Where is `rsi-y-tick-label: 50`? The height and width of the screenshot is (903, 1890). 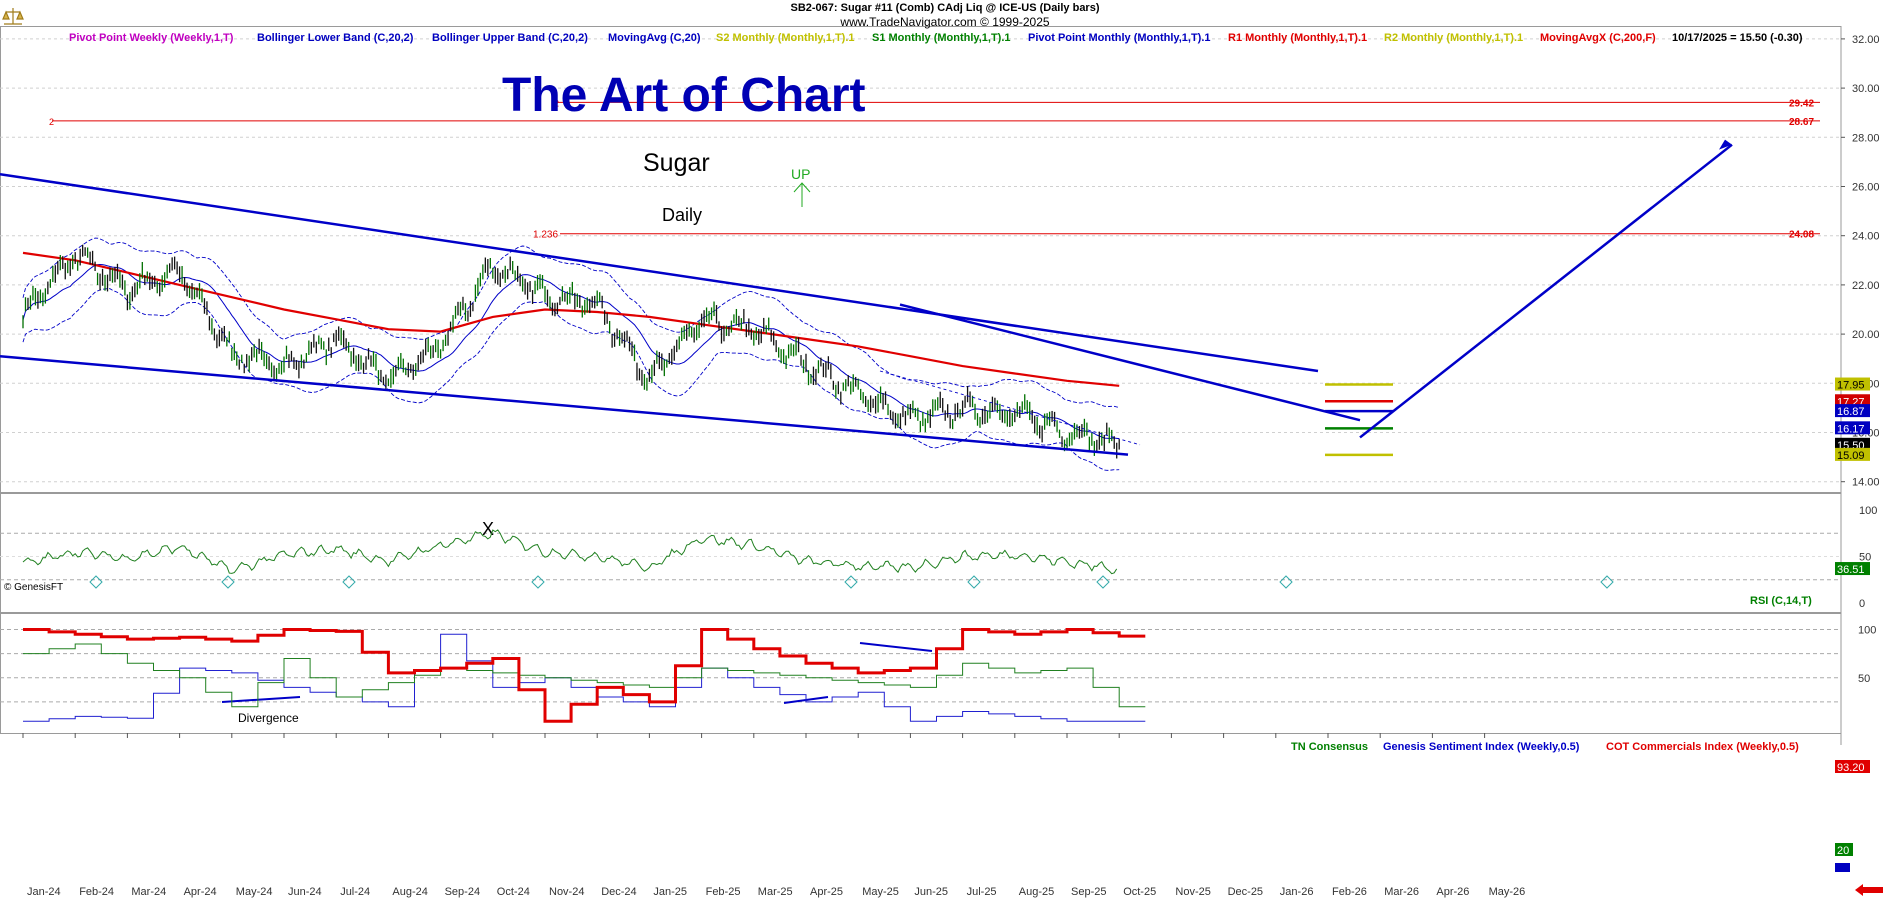
rsi-y-tick-label: 50 is located at coordinates (1865, 558).